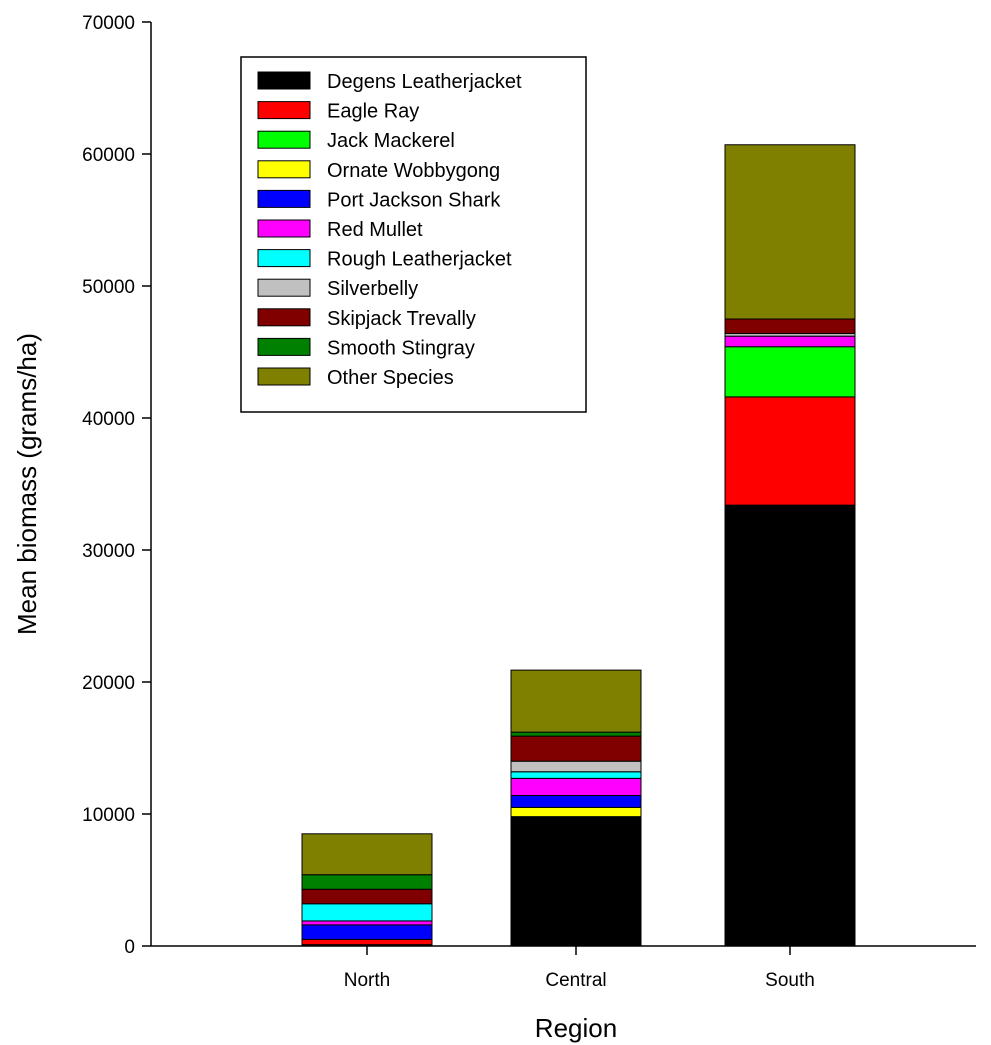 The height and width of the screenshot is (1045, 991). I want to click on legend-label: Red Mullet, so click(375, 230).